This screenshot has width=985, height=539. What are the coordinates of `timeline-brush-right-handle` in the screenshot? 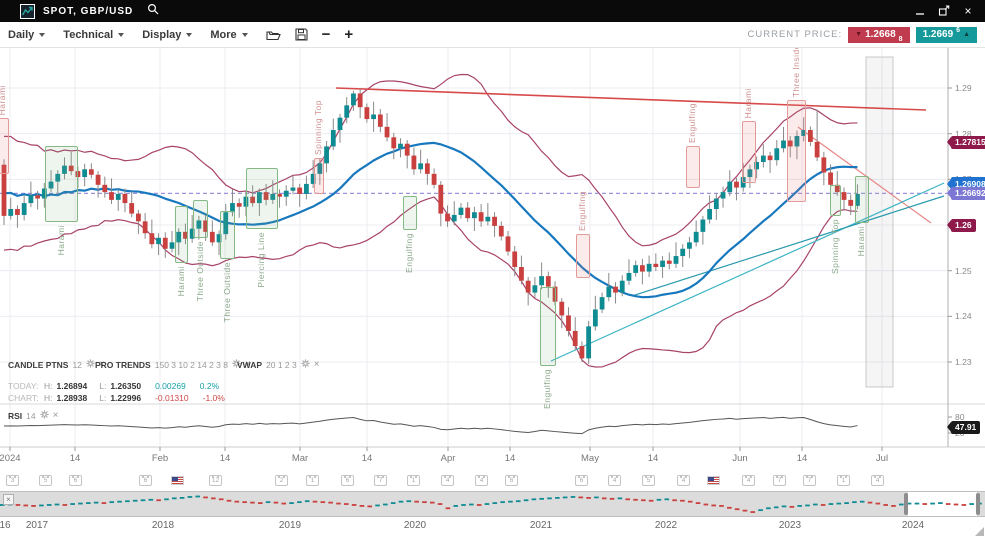 It's located at (978, 504).